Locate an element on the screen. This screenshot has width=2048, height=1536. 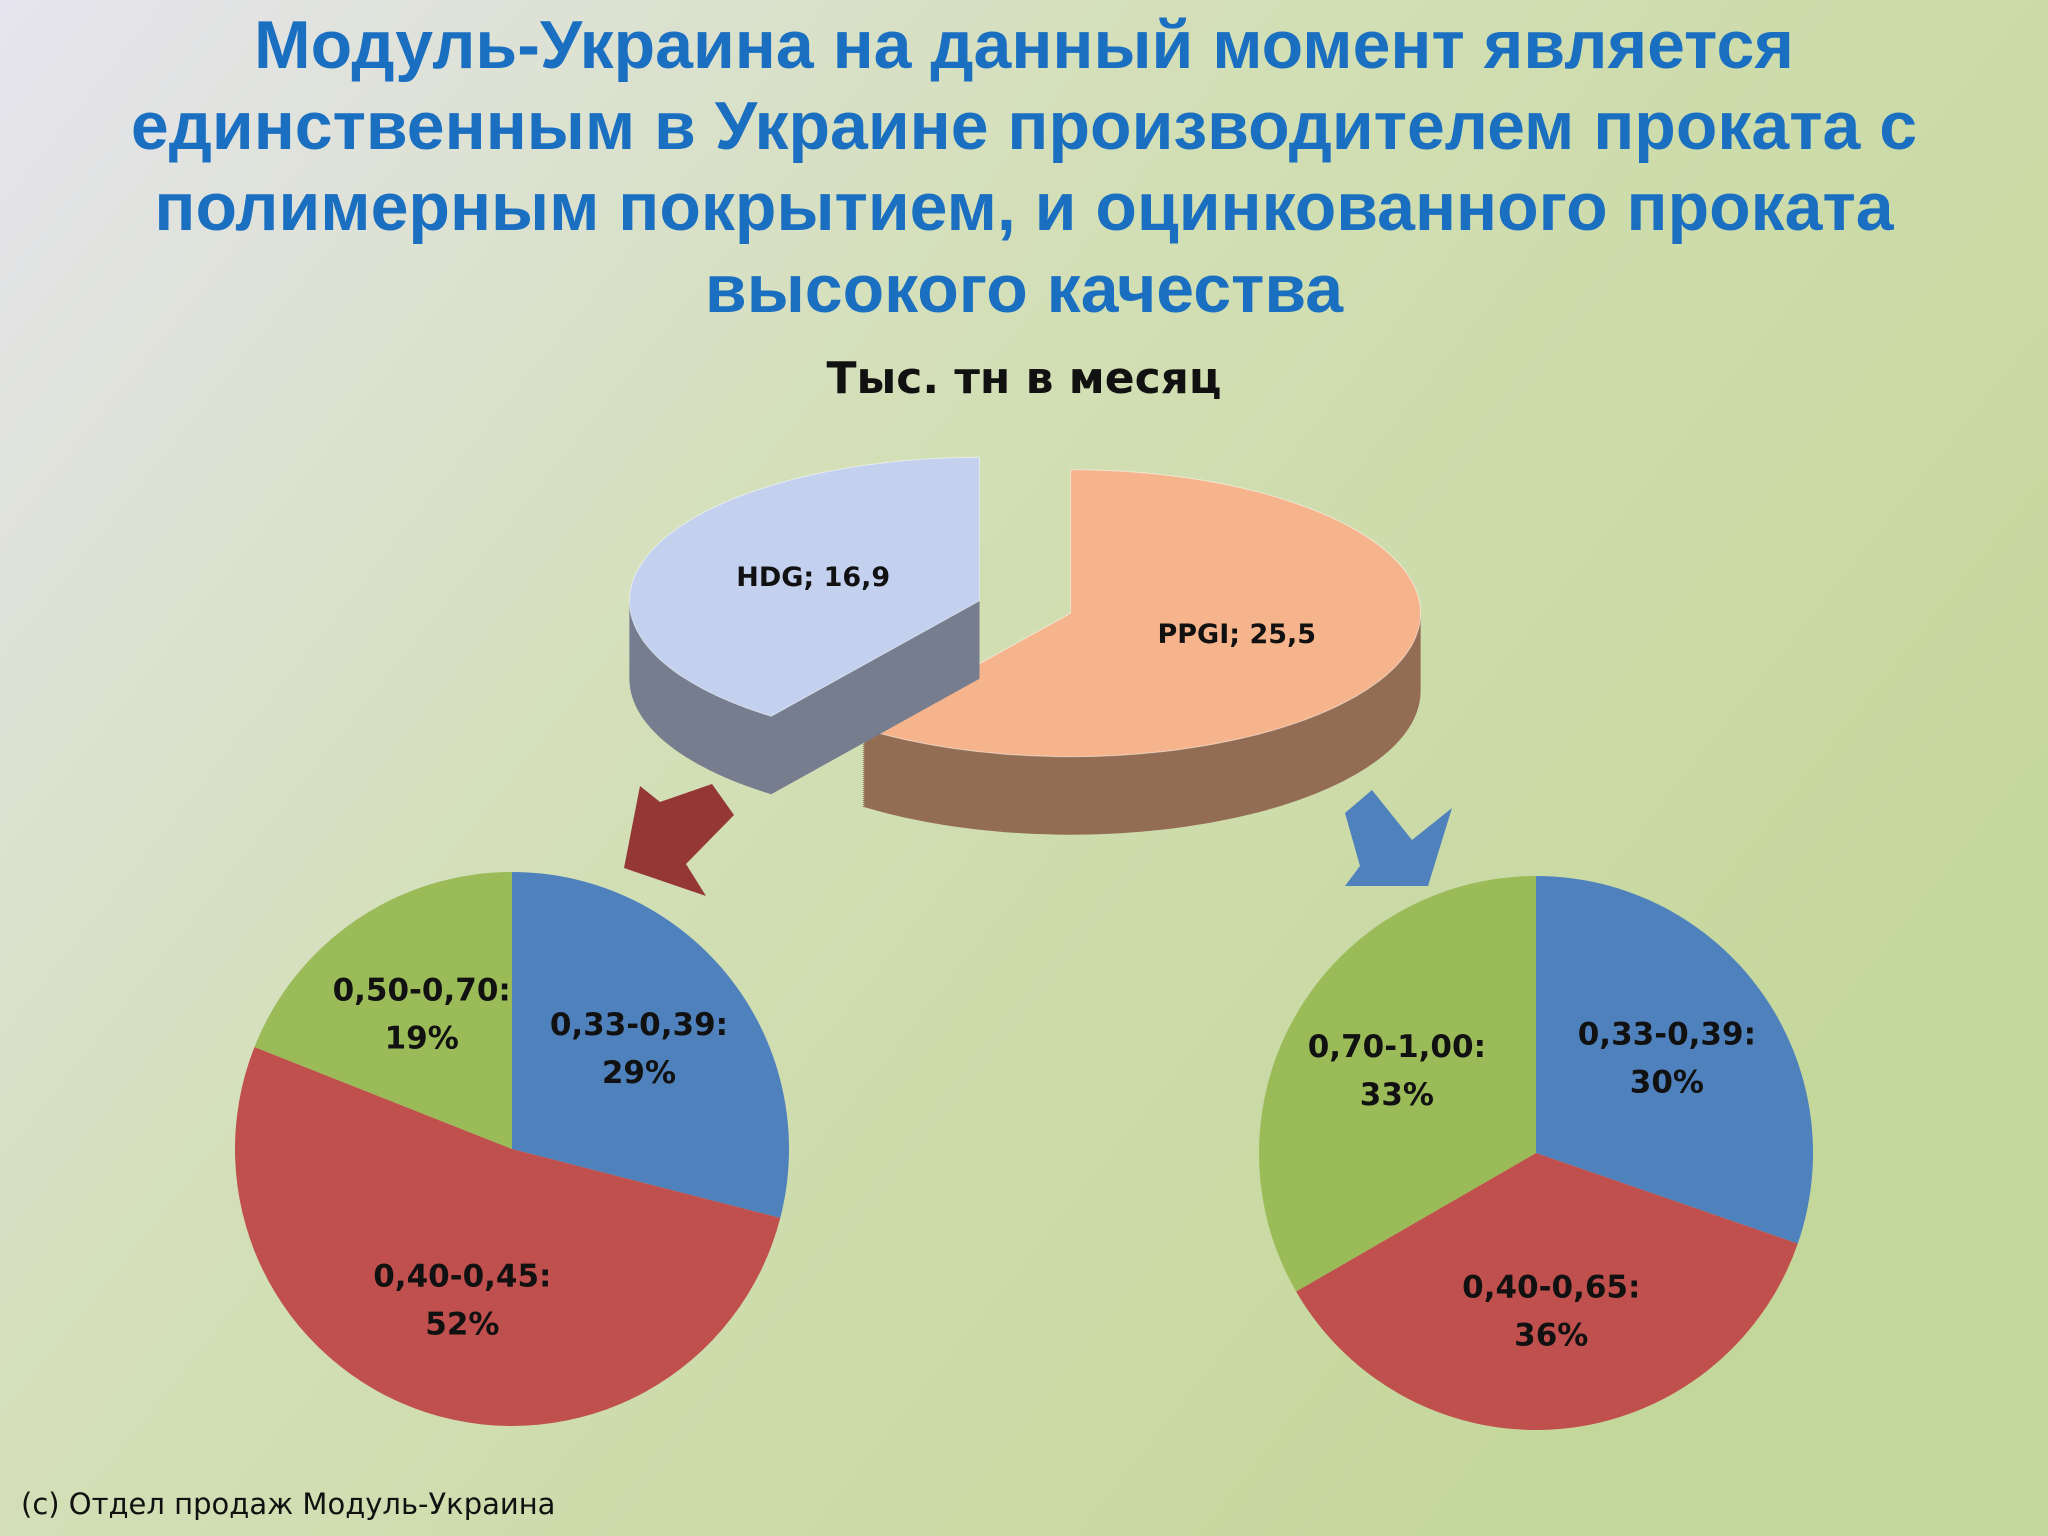
slide-title: высокого качества is located at coordinates (1024, 289).